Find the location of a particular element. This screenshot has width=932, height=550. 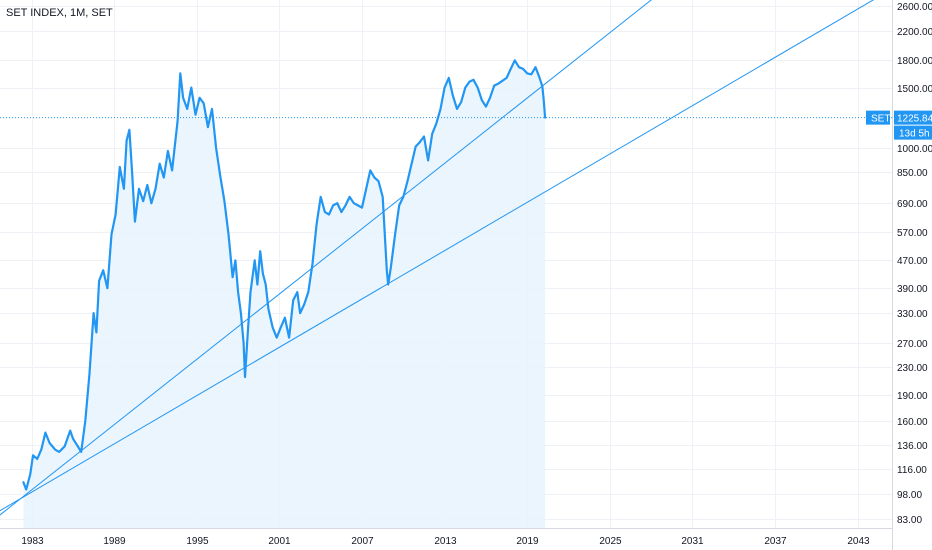

chart-title: SET INDEX, 1M, SET is located at coordinates (59, 13).